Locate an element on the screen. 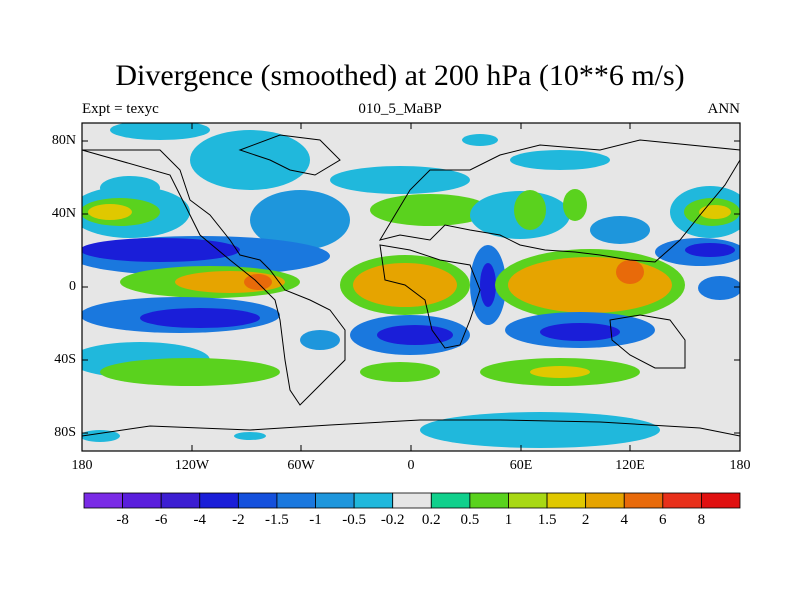 This screenshot has height=600, width=800. colorbar-label: 1.5 is located at coordinates (547, 520).